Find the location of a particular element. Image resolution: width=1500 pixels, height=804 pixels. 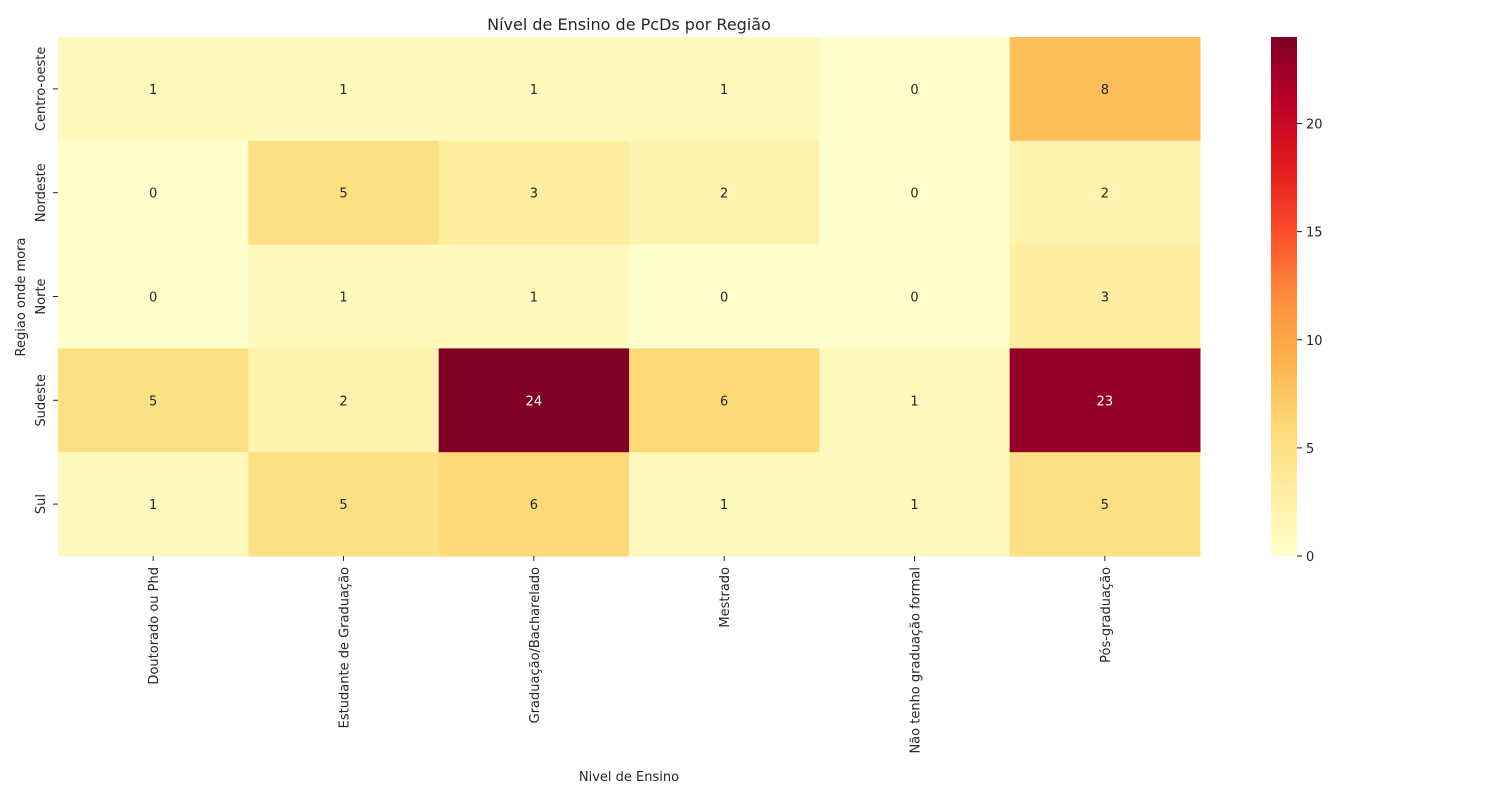

colorbar-tick-label: 5 is located at coordinates (1310, 449).